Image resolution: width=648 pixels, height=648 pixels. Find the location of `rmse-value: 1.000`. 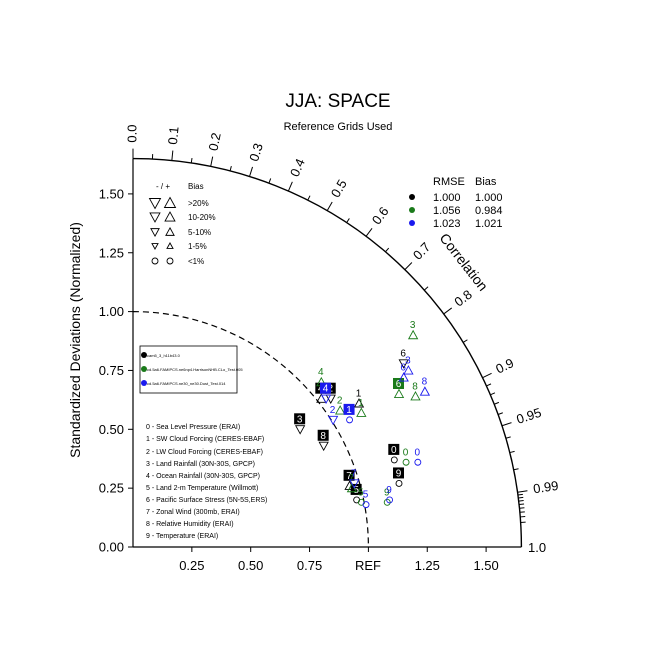

rmse-value: 1.000 is located at coordinates (447, 198).